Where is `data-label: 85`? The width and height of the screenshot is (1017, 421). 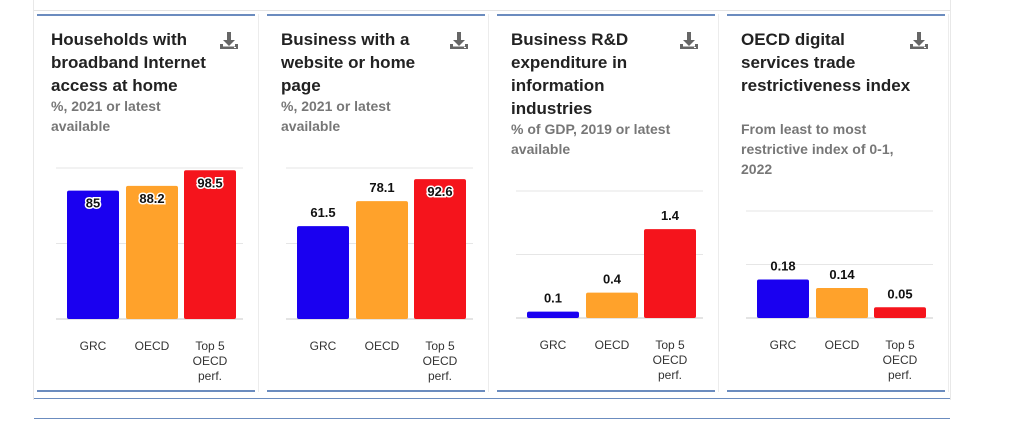 data-label: 85 is located at coordinates (93, 203).